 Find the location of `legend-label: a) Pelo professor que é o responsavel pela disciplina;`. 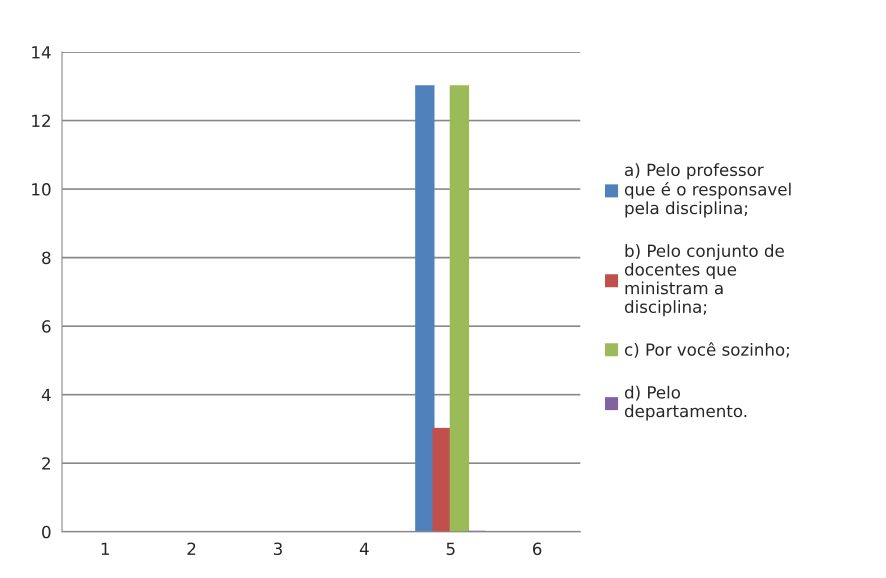

legend-label: a) Pelo professor que é o responsavel pela disciplina; is located at coordinates (707, 190).